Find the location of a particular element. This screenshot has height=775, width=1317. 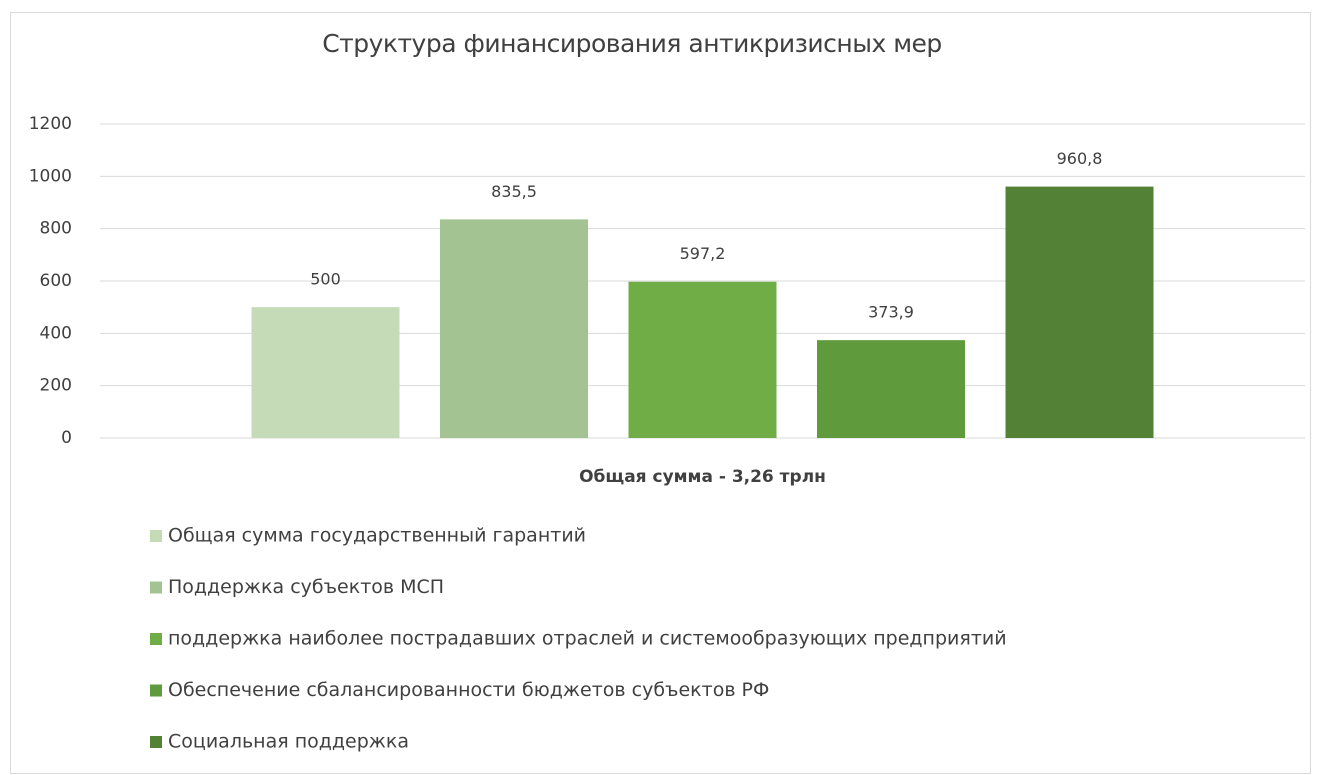

legend-label: Поддержка субъектов МСП is located at coordinates (306, 587).